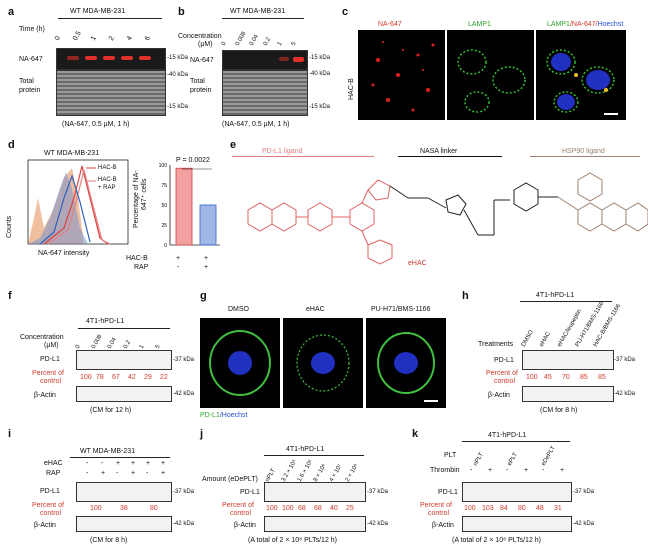 Image resolution: width=650 pixels, height=549 pixels. I want to click on panel-i-rap-5: +, so click(163, 473).